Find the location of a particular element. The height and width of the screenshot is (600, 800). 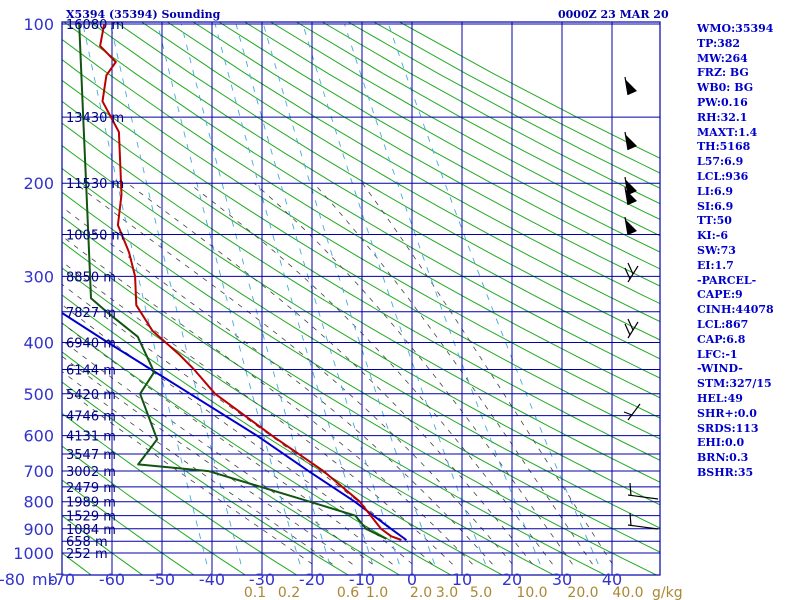

temperature-tick-label: 30 is located at coordinates (562, 579).